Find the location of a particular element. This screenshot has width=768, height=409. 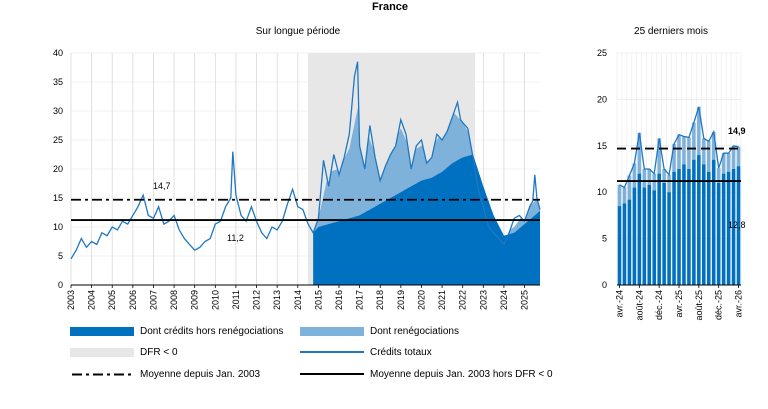

x-tick-label: 2017 is located at coordinates (360, 300).